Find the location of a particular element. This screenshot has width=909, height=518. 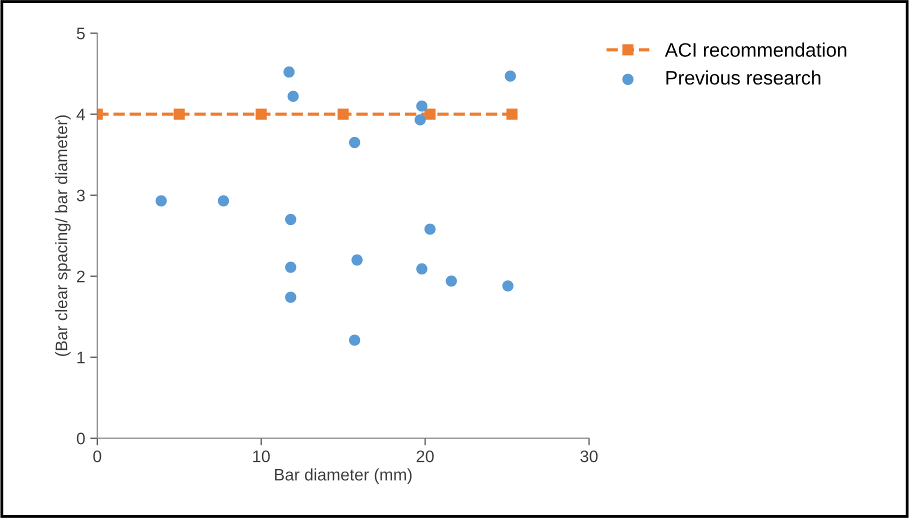

y-tick-label: 4 is located at coordinates (80, 114).